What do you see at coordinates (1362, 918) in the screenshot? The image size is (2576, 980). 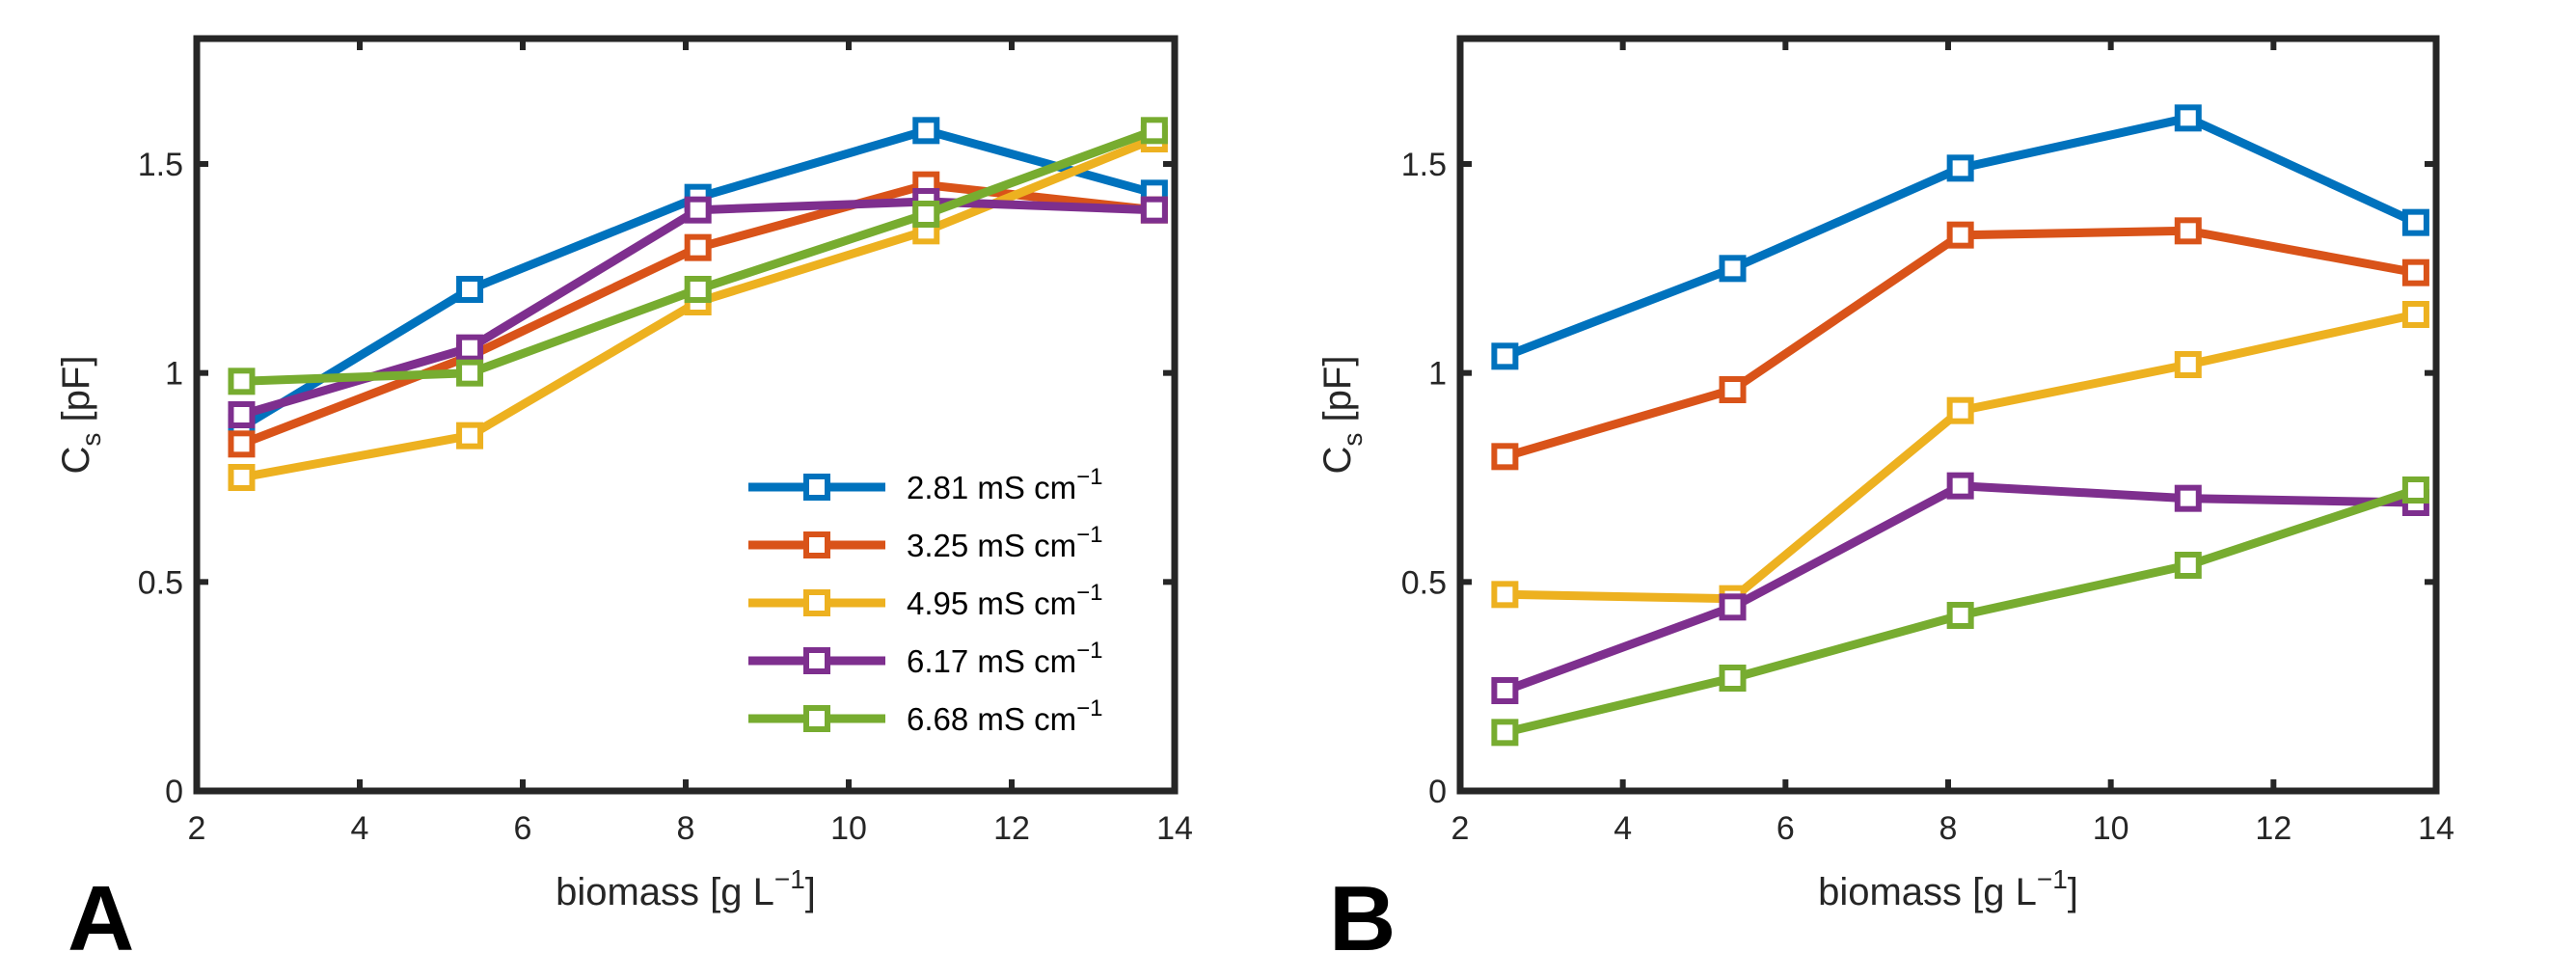 I see `panel-label: B` at bounding box center [1362, 918].